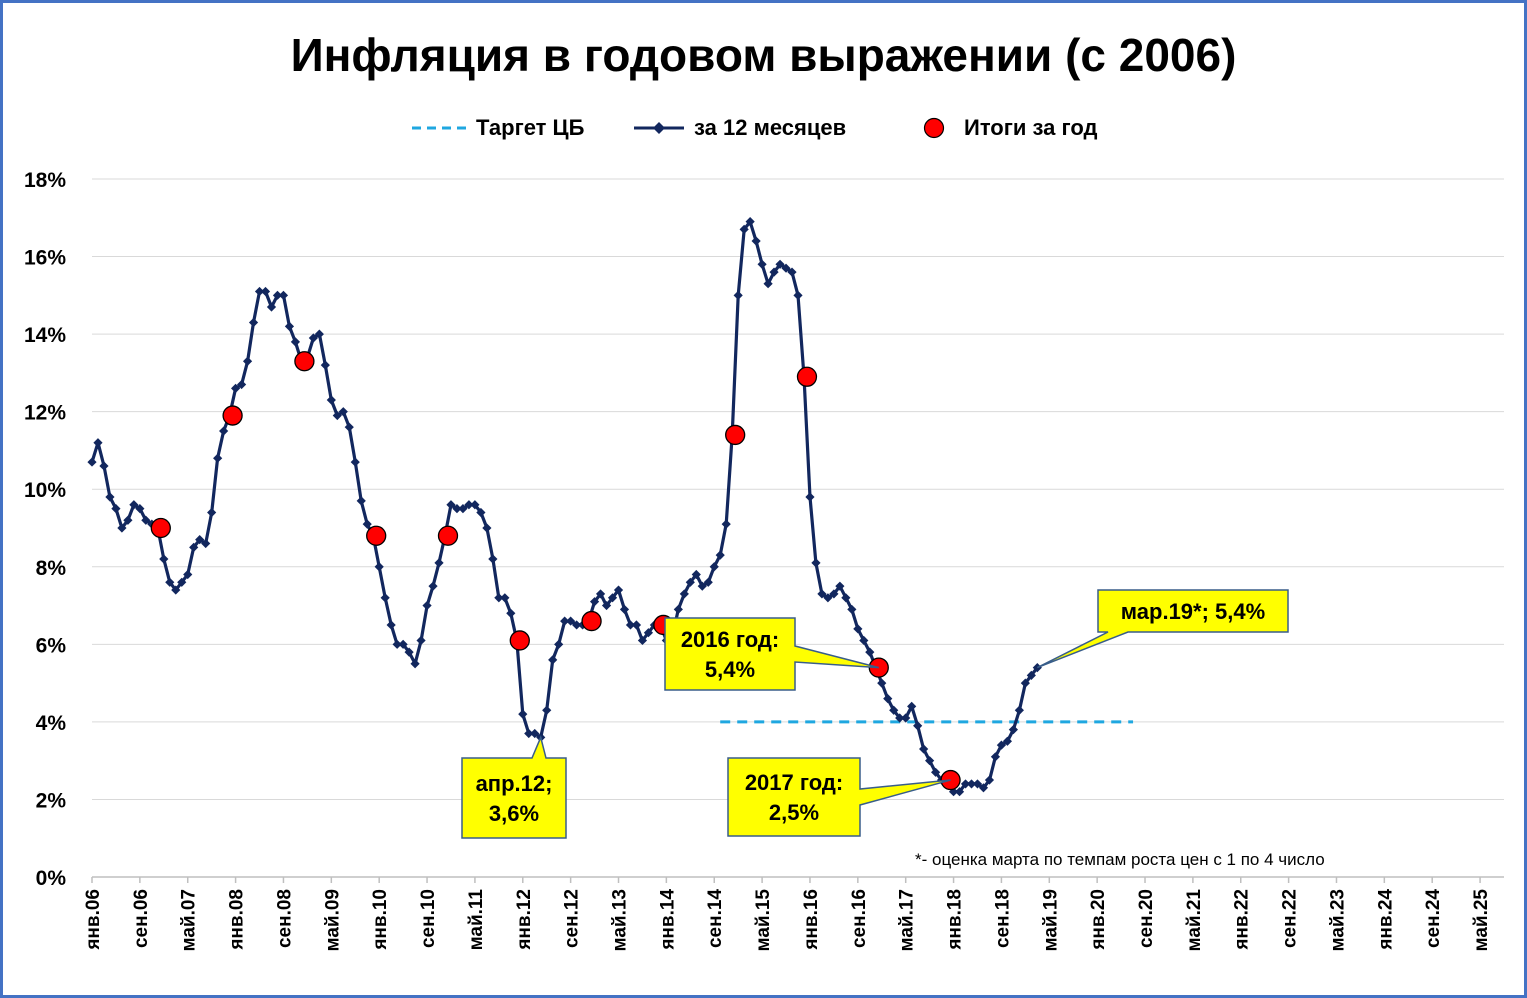  Describe the element at coordinates (1385, 920) in the screenshot. I see `x-tick-label: янв.24` at that location.